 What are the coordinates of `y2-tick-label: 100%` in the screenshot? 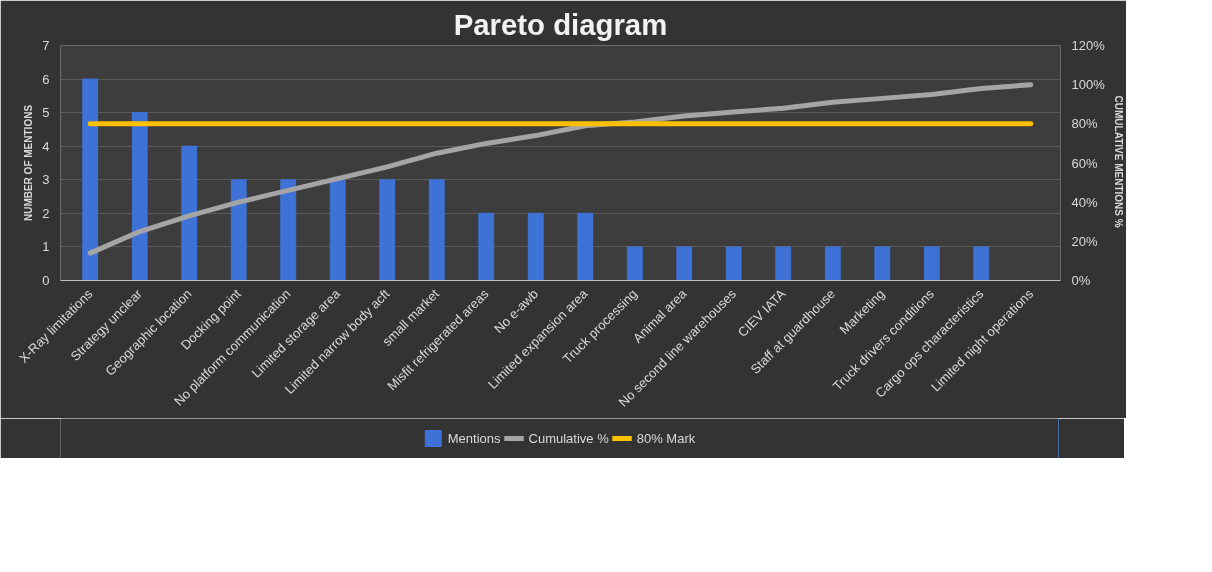 It's located at (1088, 85).